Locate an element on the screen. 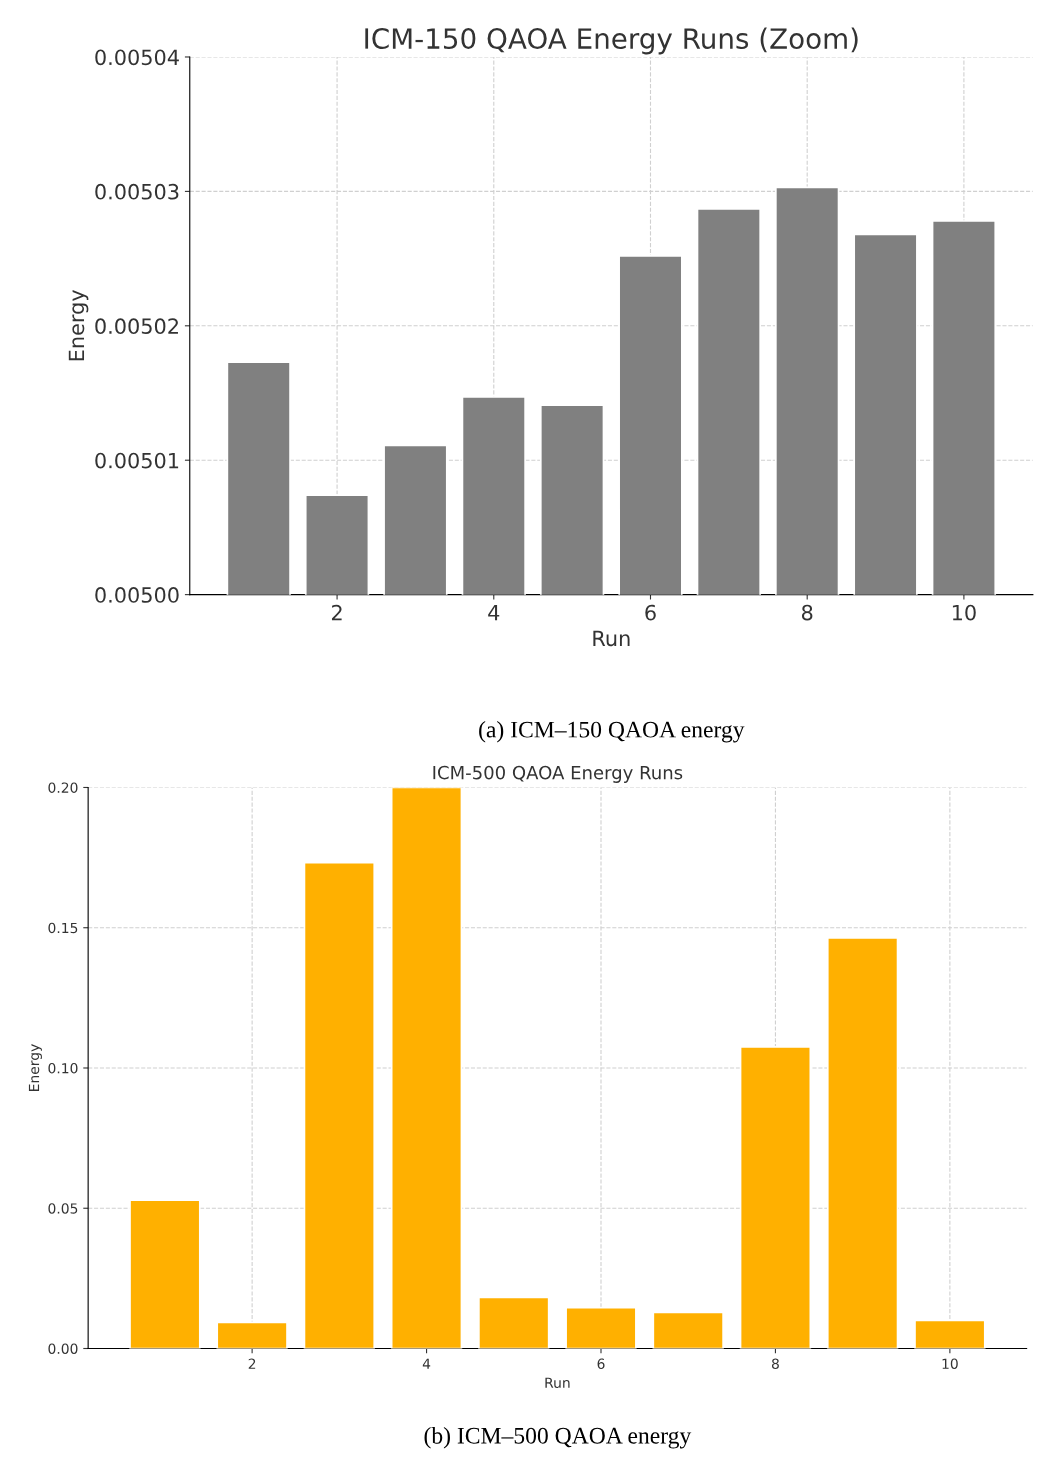 The width and height of the screenshot is (1037, 1461). y-tick-label: 0.00500 is located at coordinates (137, 595).